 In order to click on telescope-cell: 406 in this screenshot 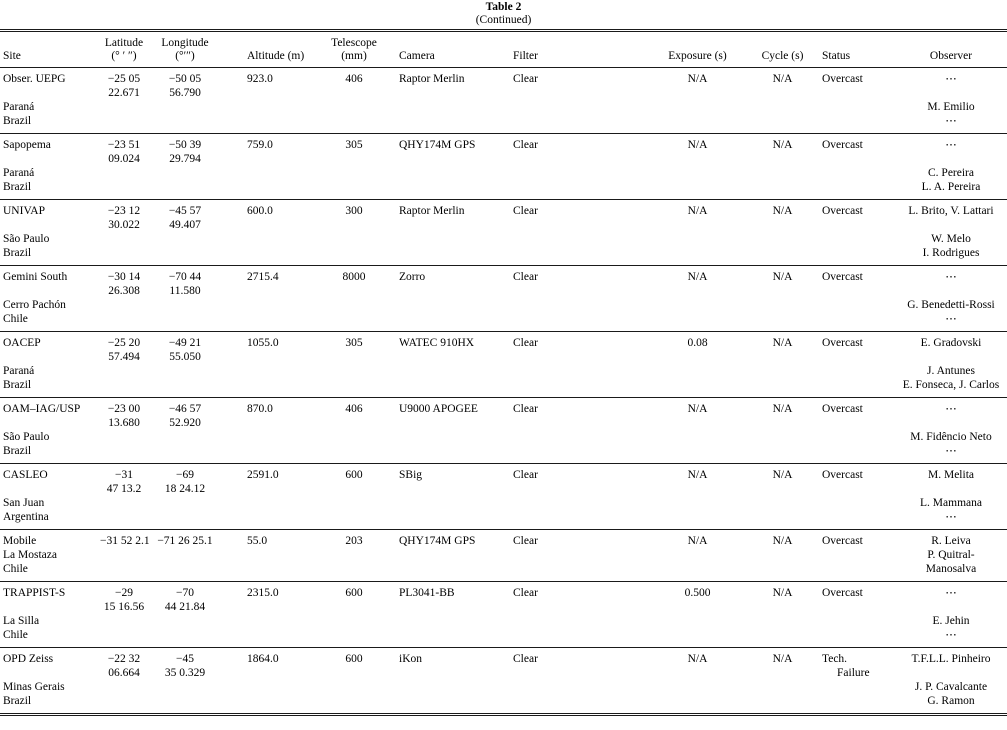, I will do `click(354, 100)`.